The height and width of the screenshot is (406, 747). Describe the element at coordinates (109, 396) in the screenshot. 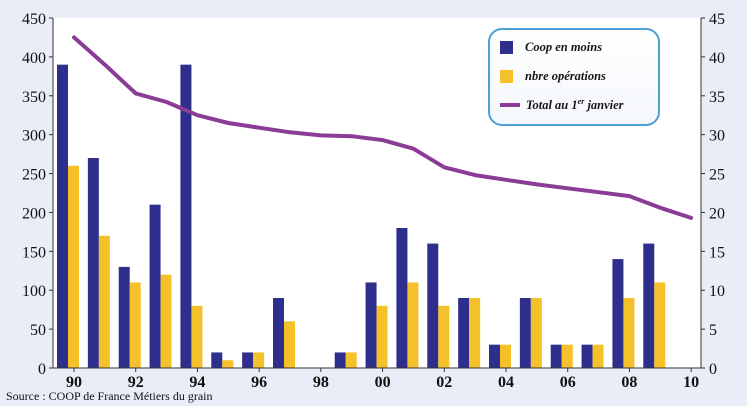

I see `source-note: Source : COOP de France Métiers du grain` at that location.